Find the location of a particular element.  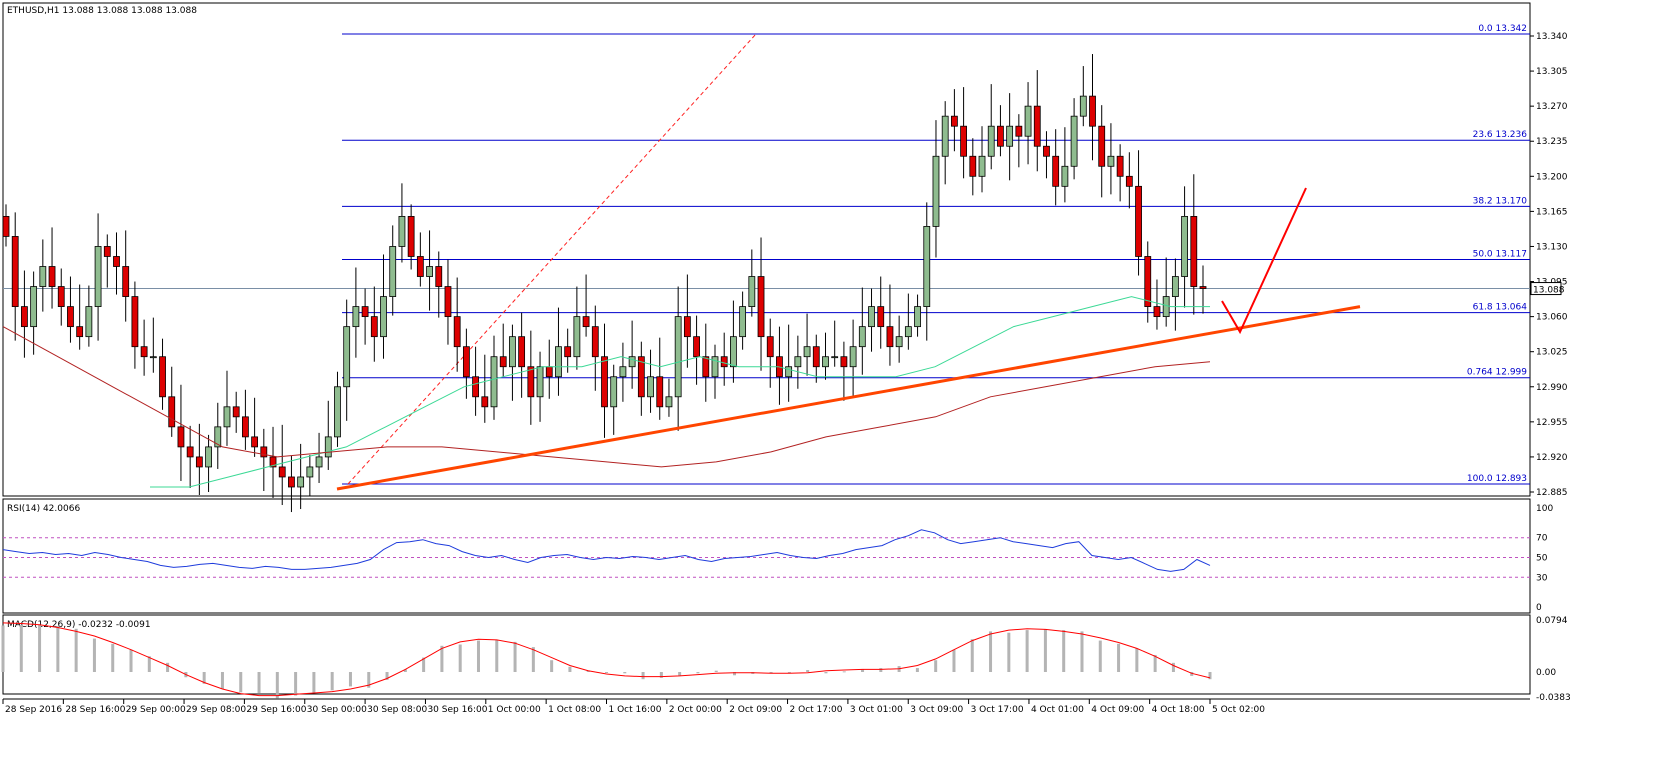

price-axis-label: 12.920 is located at coordinates (1552, 458).